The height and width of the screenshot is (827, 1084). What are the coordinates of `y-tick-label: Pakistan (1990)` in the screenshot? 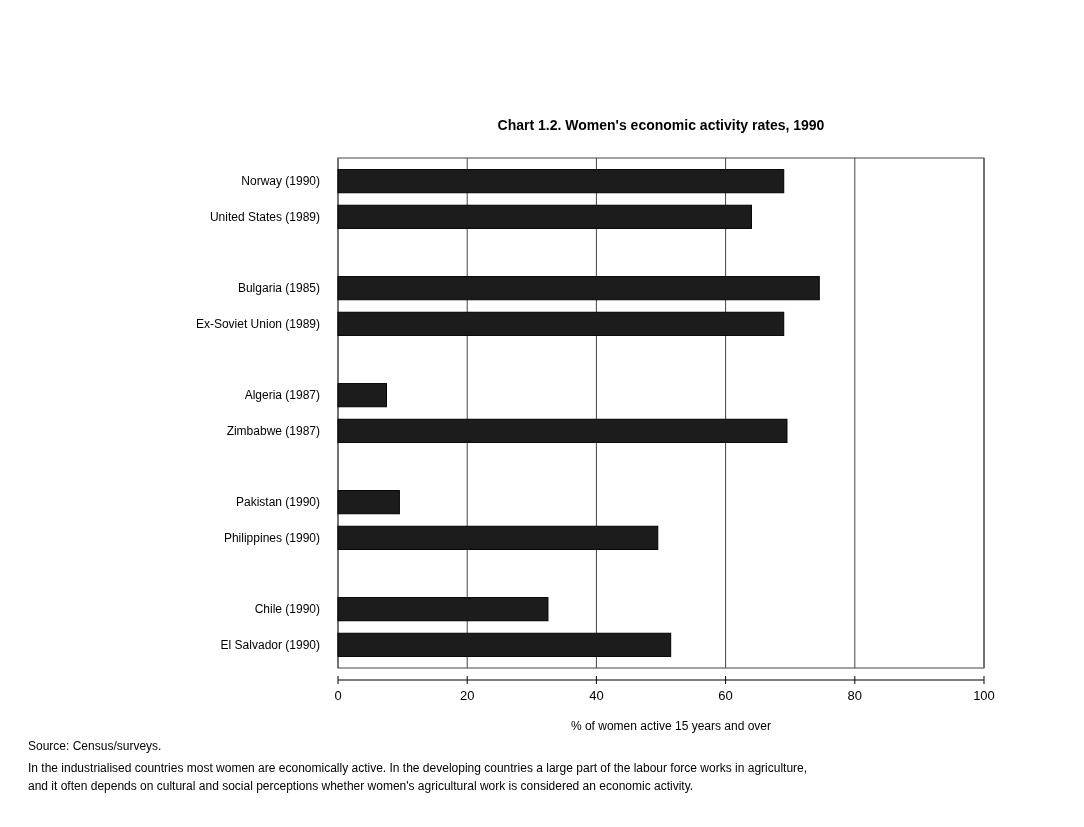 It's located at (277, 502).